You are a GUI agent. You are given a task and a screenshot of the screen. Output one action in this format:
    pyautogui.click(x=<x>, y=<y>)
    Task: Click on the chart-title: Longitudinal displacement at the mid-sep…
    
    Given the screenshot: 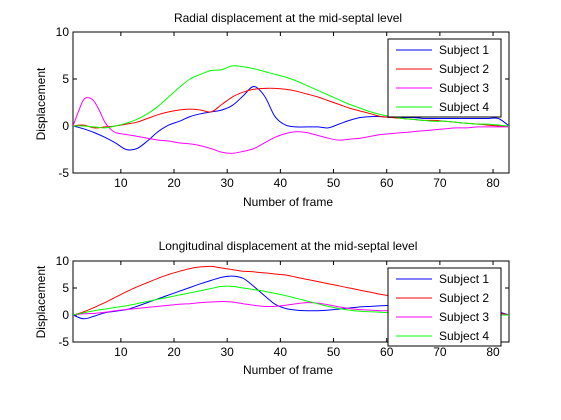 What is the action you would take?
    pyautogui.click(x=288, y=246)
    